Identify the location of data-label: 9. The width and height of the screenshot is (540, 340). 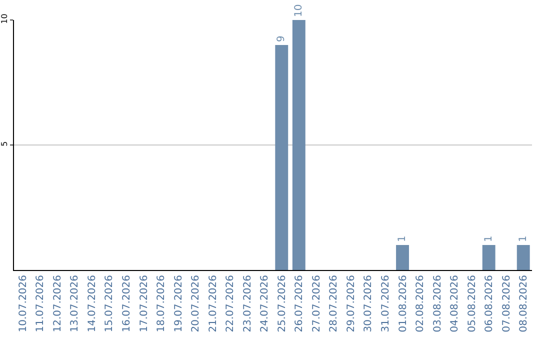
(282, 39).